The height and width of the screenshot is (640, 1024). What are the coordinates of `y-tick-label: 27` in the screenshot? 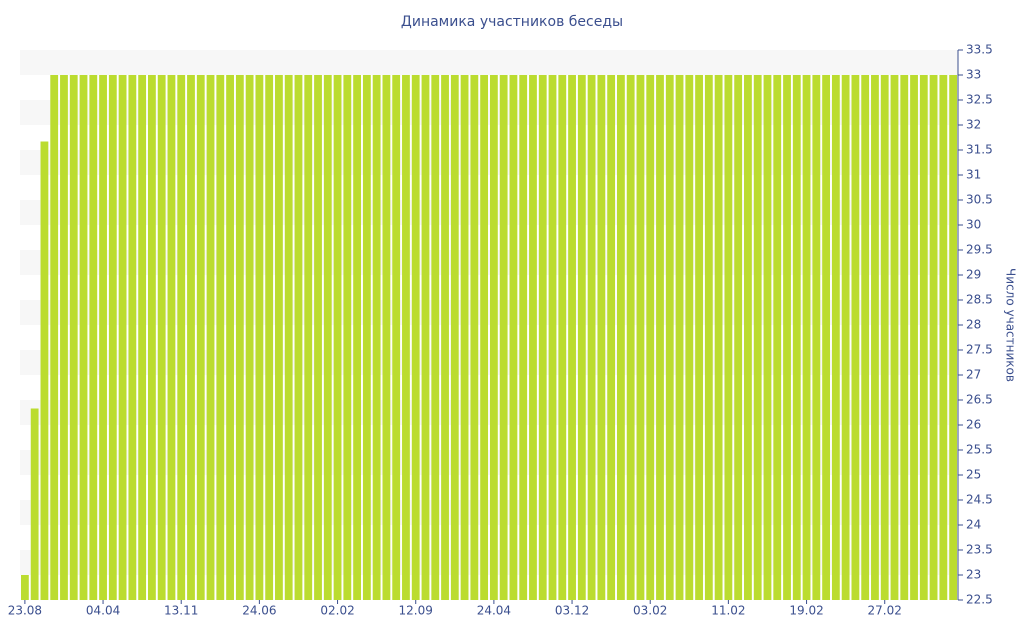 It's located at (973, 375).